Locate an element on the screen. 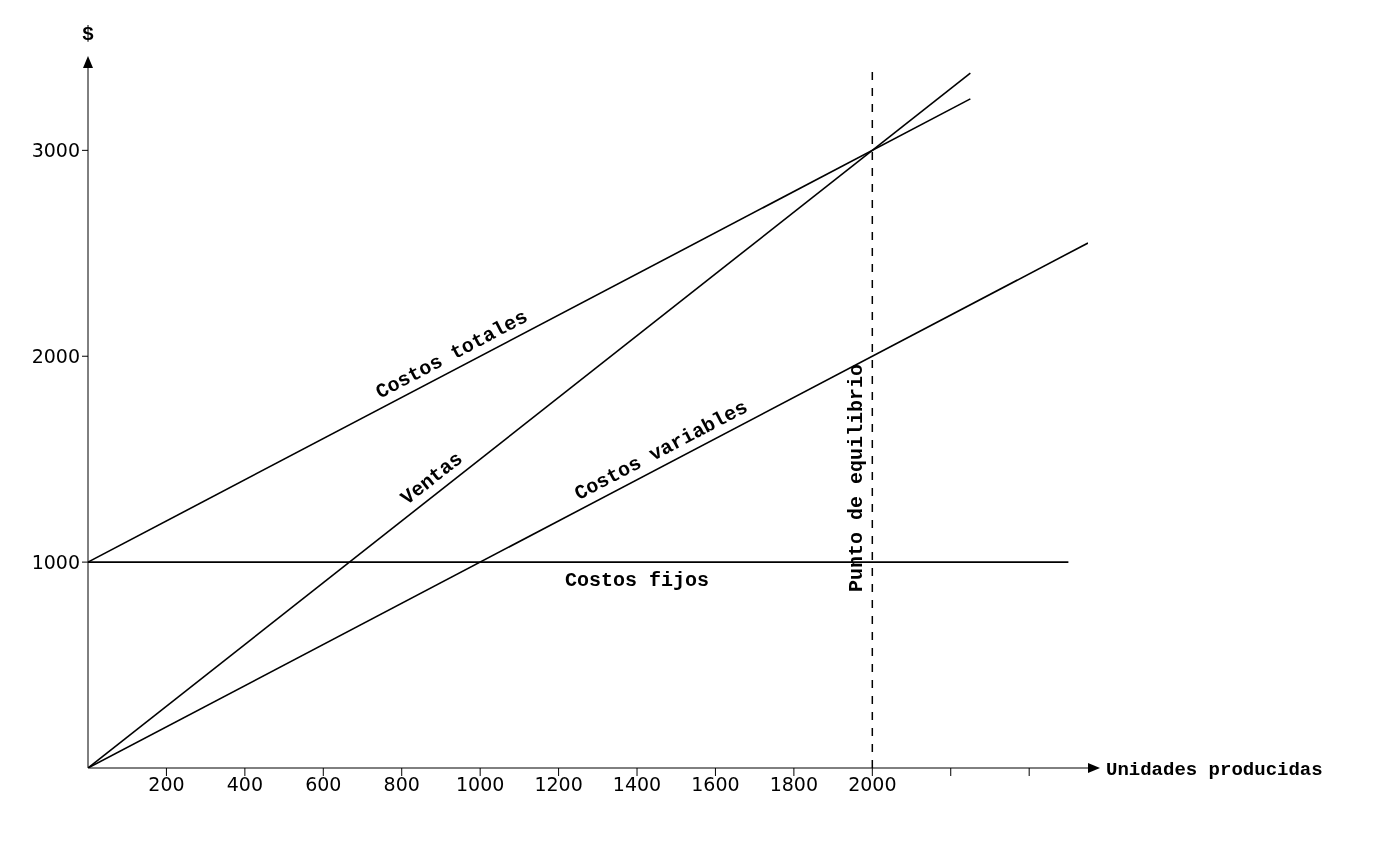 Image resolution: width=1374 pixels, height=844 pixels. x-axis-title: Unidades producidas is located at coordinates (1214, 770).